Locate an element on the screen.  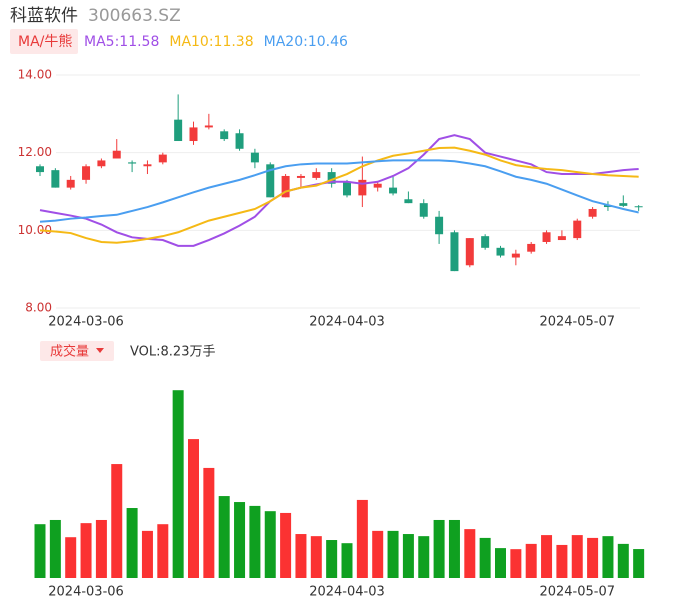
legend-label: MA5:11.58 is located at coordinates (121, 42).